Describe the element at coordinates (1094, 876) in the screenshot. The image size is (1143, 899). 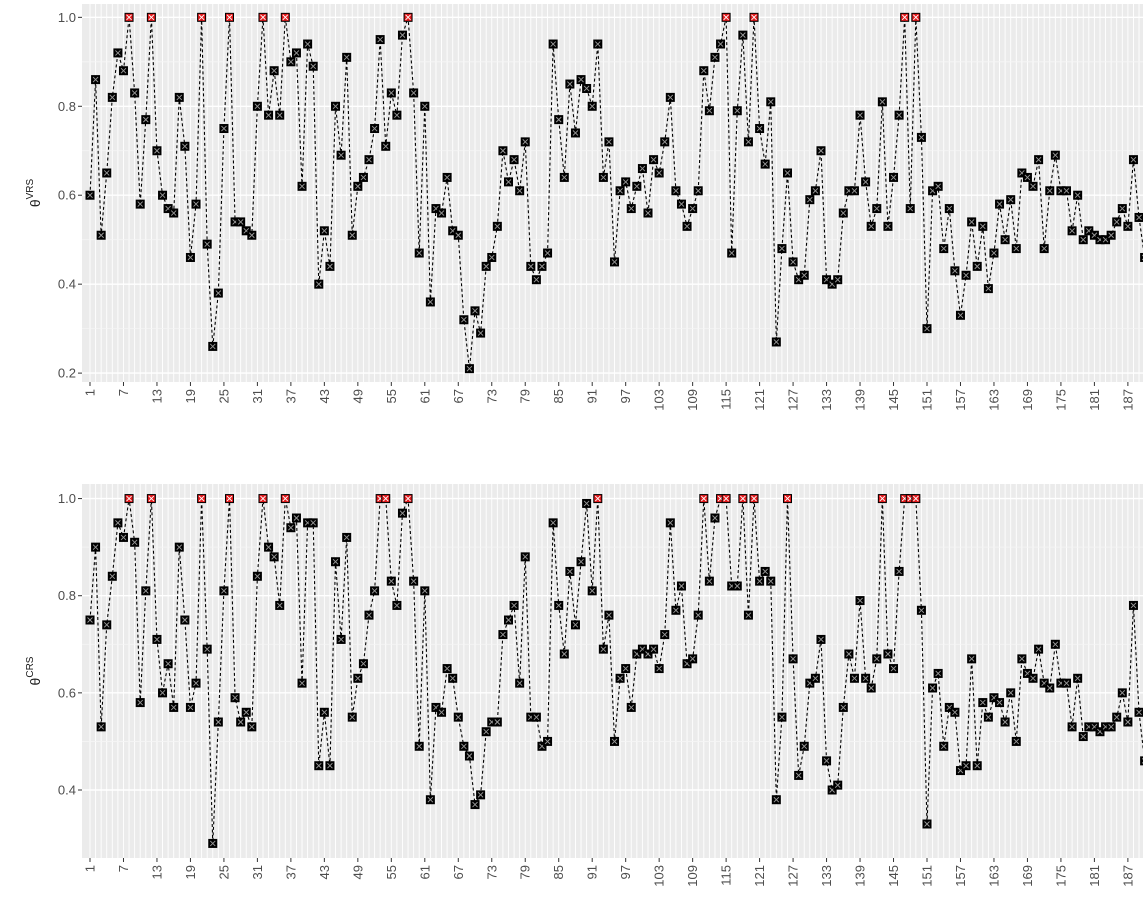
I see `x-tick-label: 181` at that location.